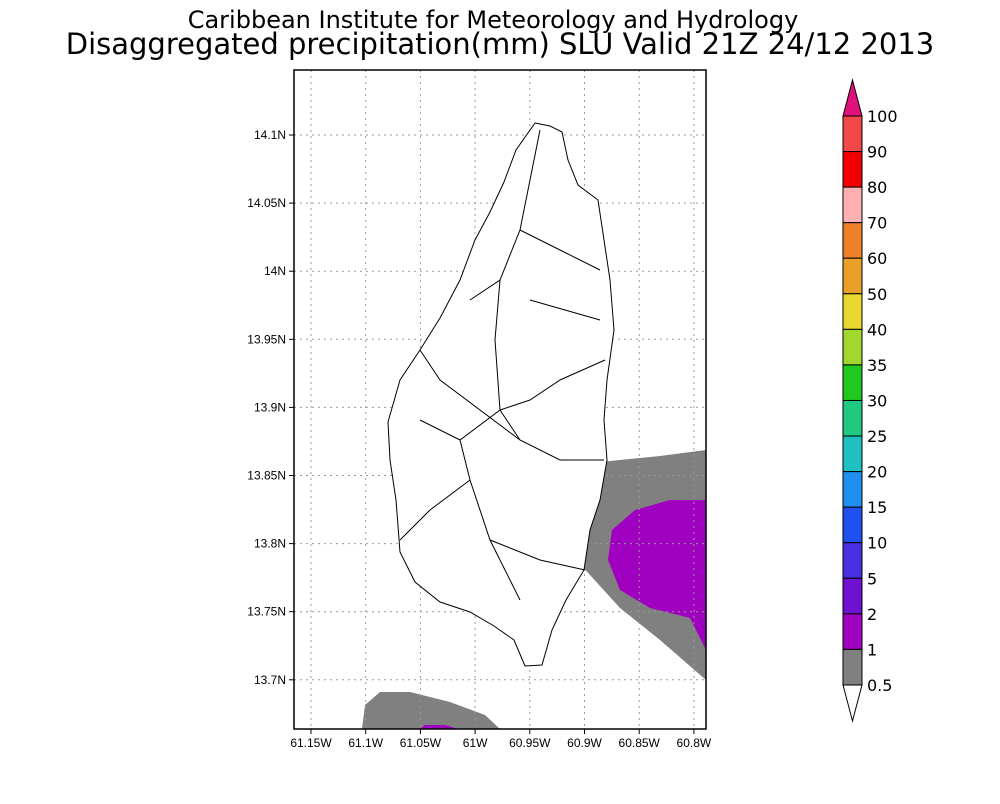 Image resolution: width=1000 pixels, height=804 pixels. I want to click on lat-tick-label: 13.9N, so click(270, 407).